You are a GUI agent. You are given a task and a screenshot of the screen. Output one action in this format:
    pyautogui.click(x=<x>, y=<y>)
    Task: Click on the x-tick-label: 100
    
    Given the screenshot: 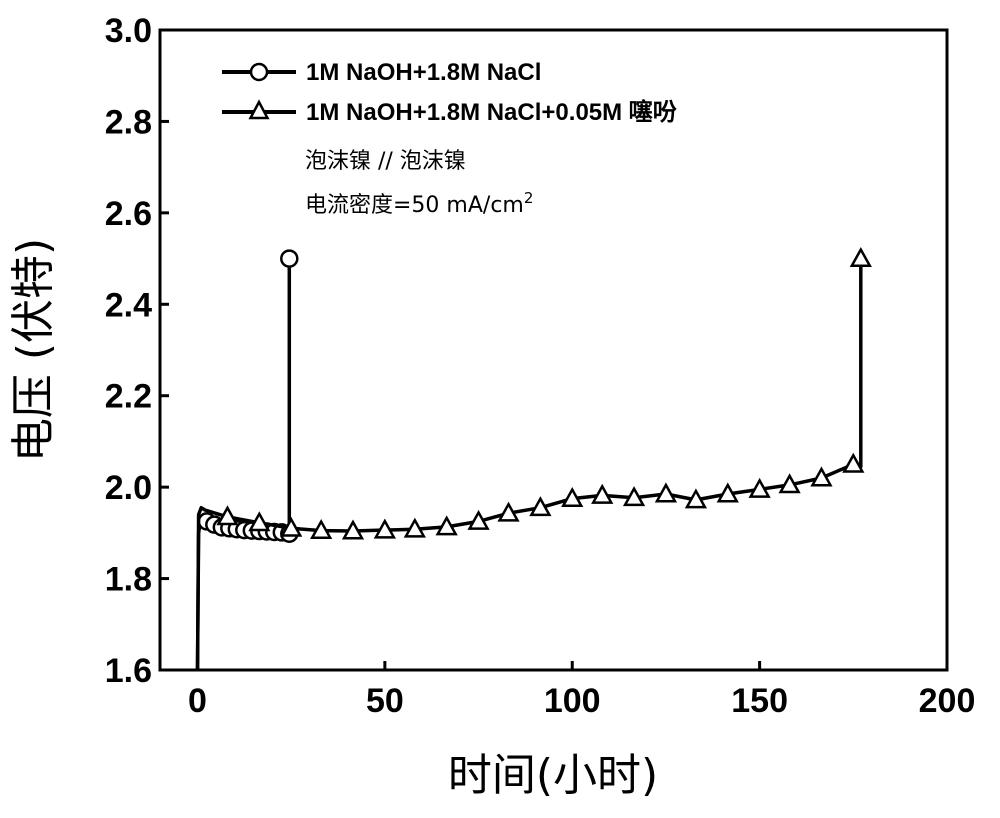 What is the action you would take?
    pyautogui.click(x=572, y=701)
    